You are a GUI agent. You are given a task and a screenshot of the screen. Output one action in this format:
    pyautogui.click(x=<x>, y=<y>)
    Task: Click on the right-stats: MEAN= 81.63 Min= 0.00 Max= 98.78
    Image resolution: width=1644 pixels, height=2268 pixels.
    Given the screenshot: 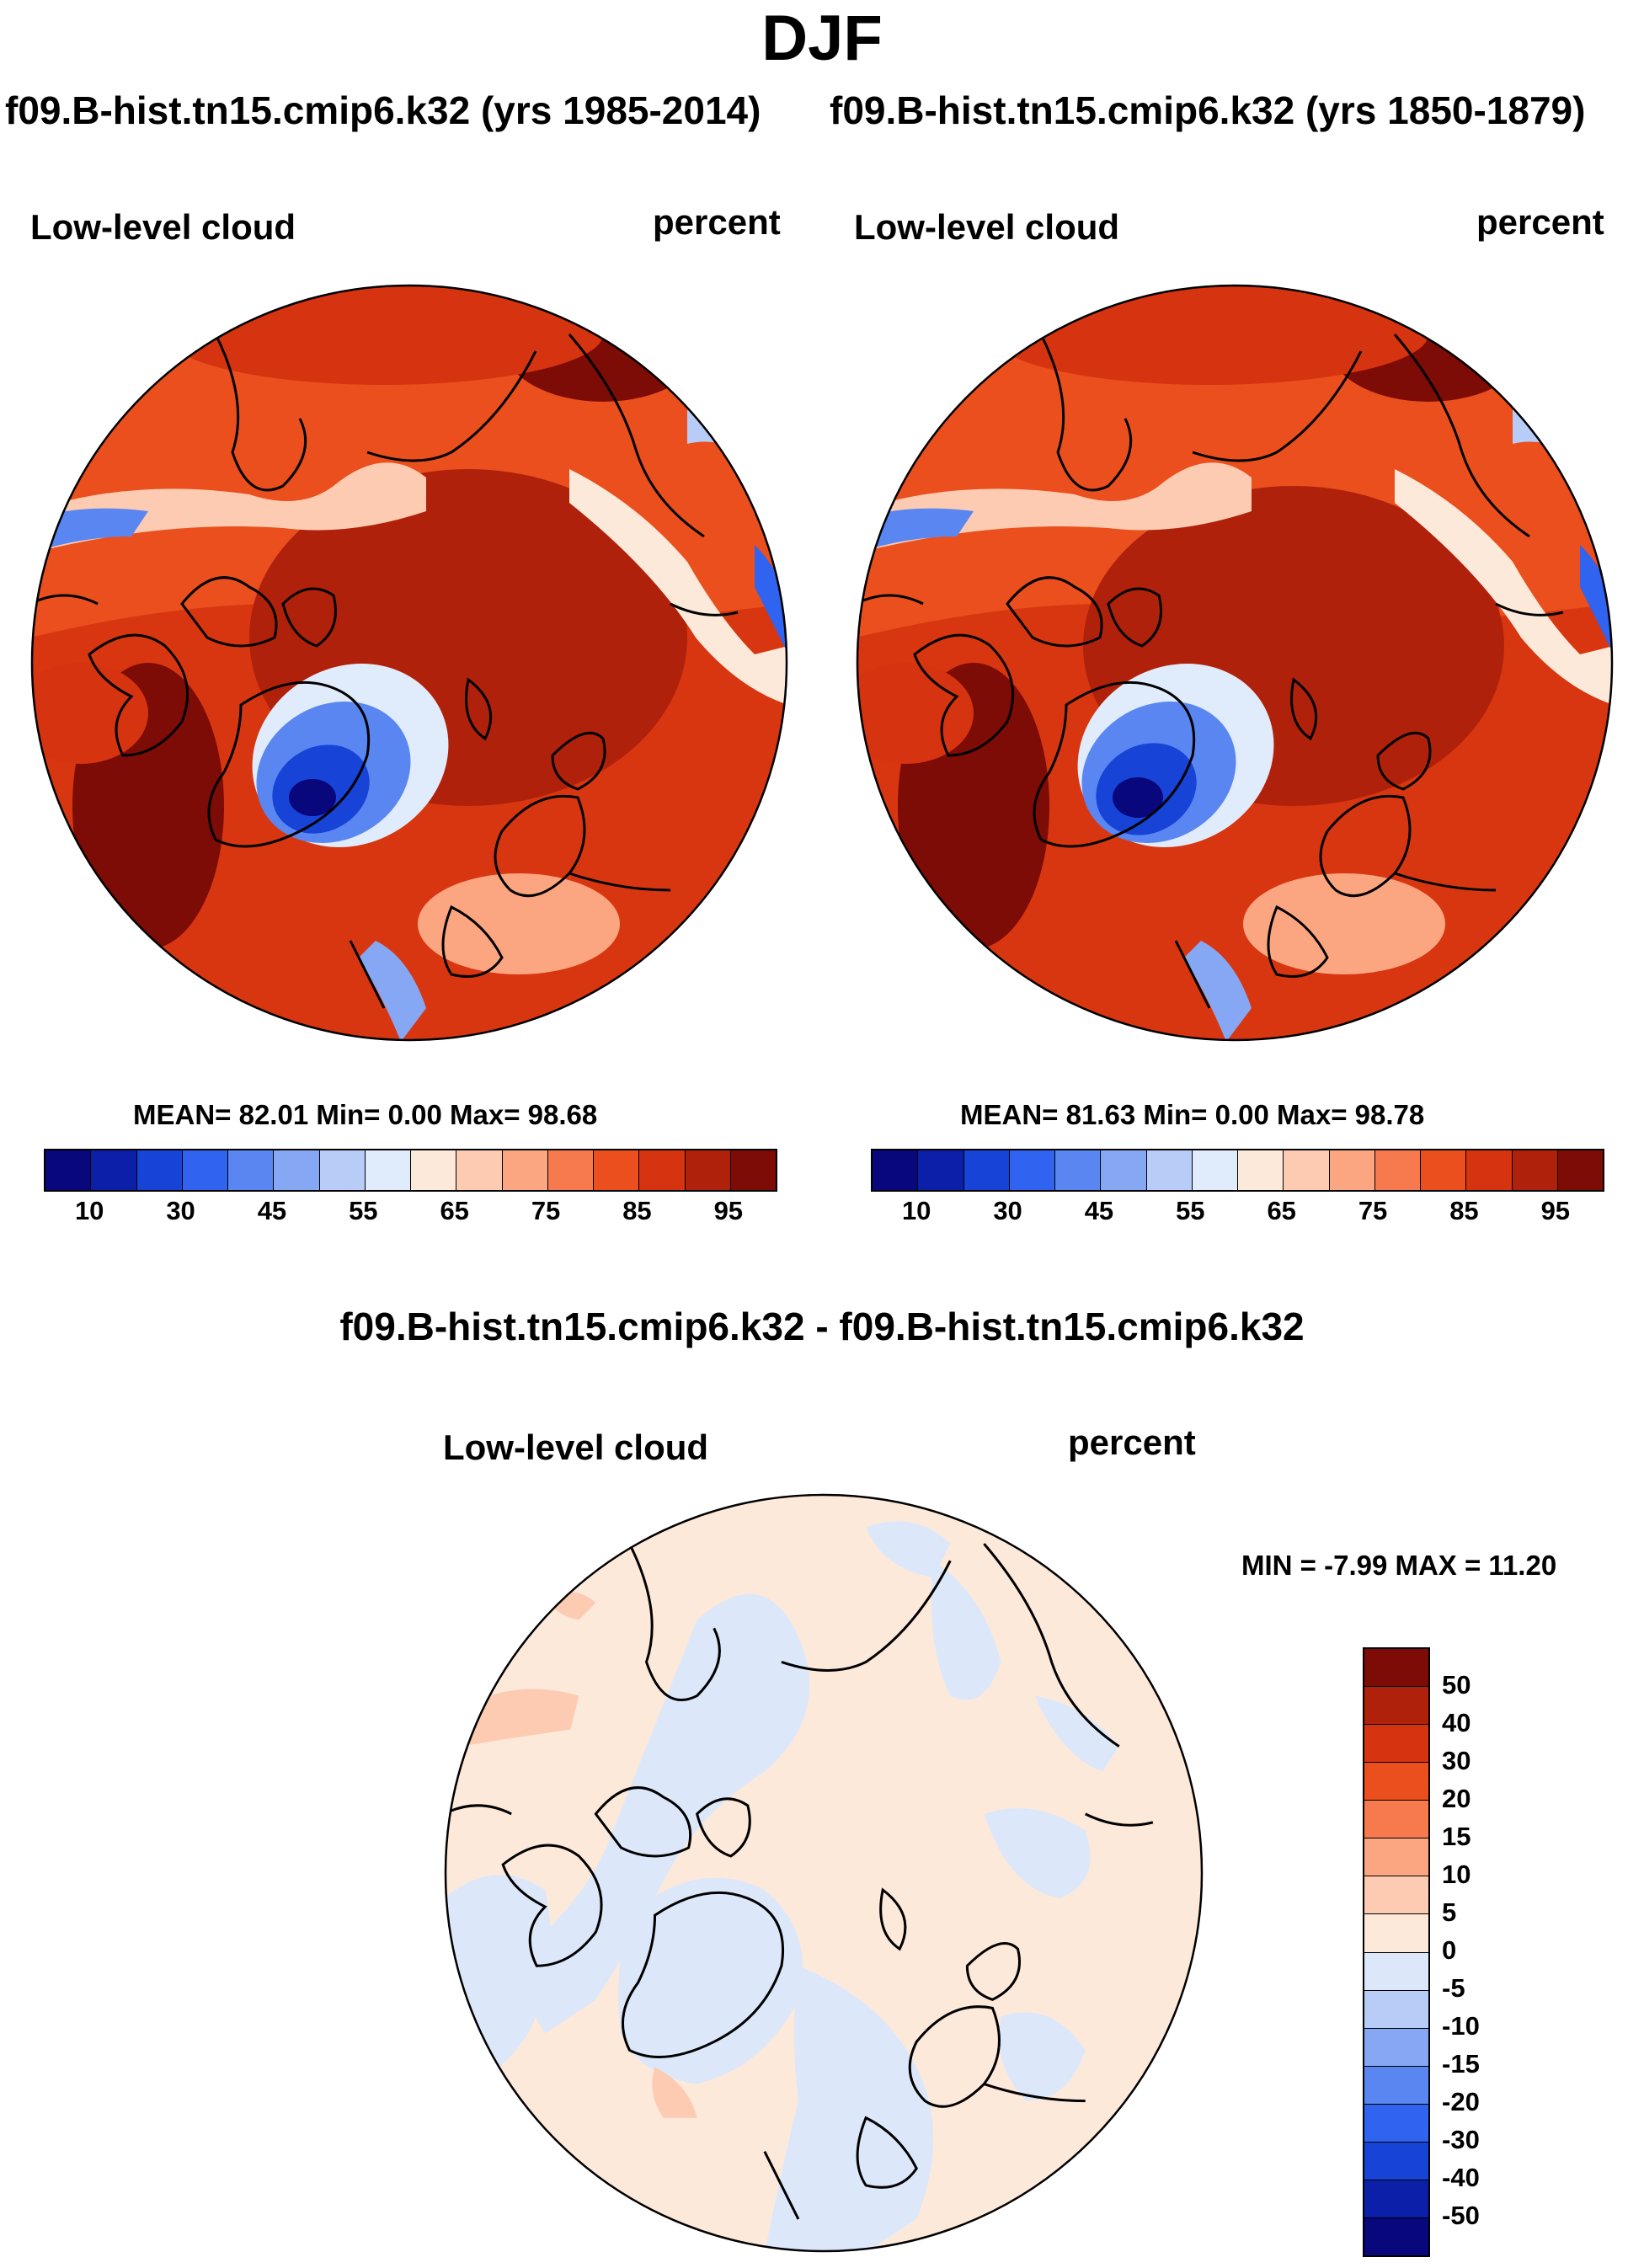 What is the action you would take?
    pyautogui.click(x=1192, y=1114)
    